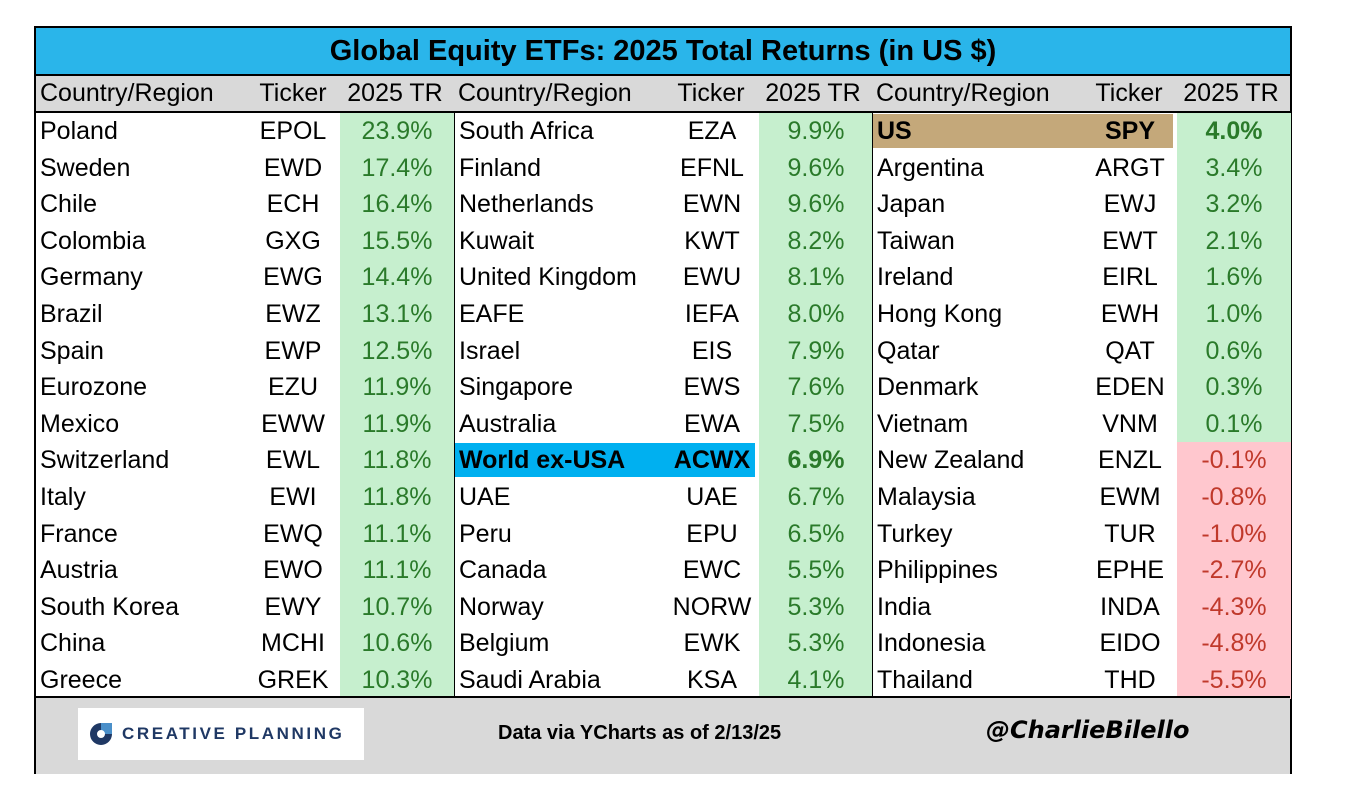 Image resolution: width=1354 pixels, height=804 pixels. Describe the element at coordinates (664, 351) in the screenshot. I see `table-row: Israel EIS 7.9%` at that location.